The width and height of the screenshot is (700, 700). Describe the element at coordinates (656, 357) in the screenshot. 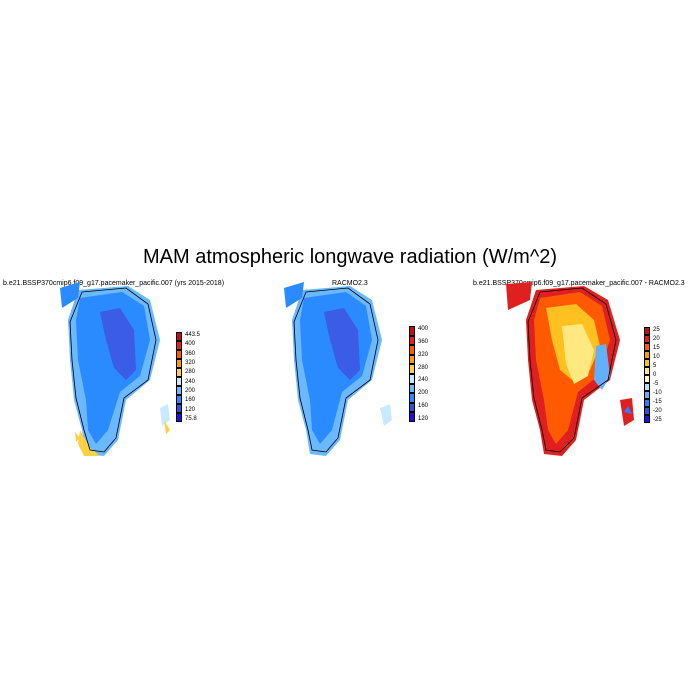

I see `colorbar-tick-label: 10` at that location.